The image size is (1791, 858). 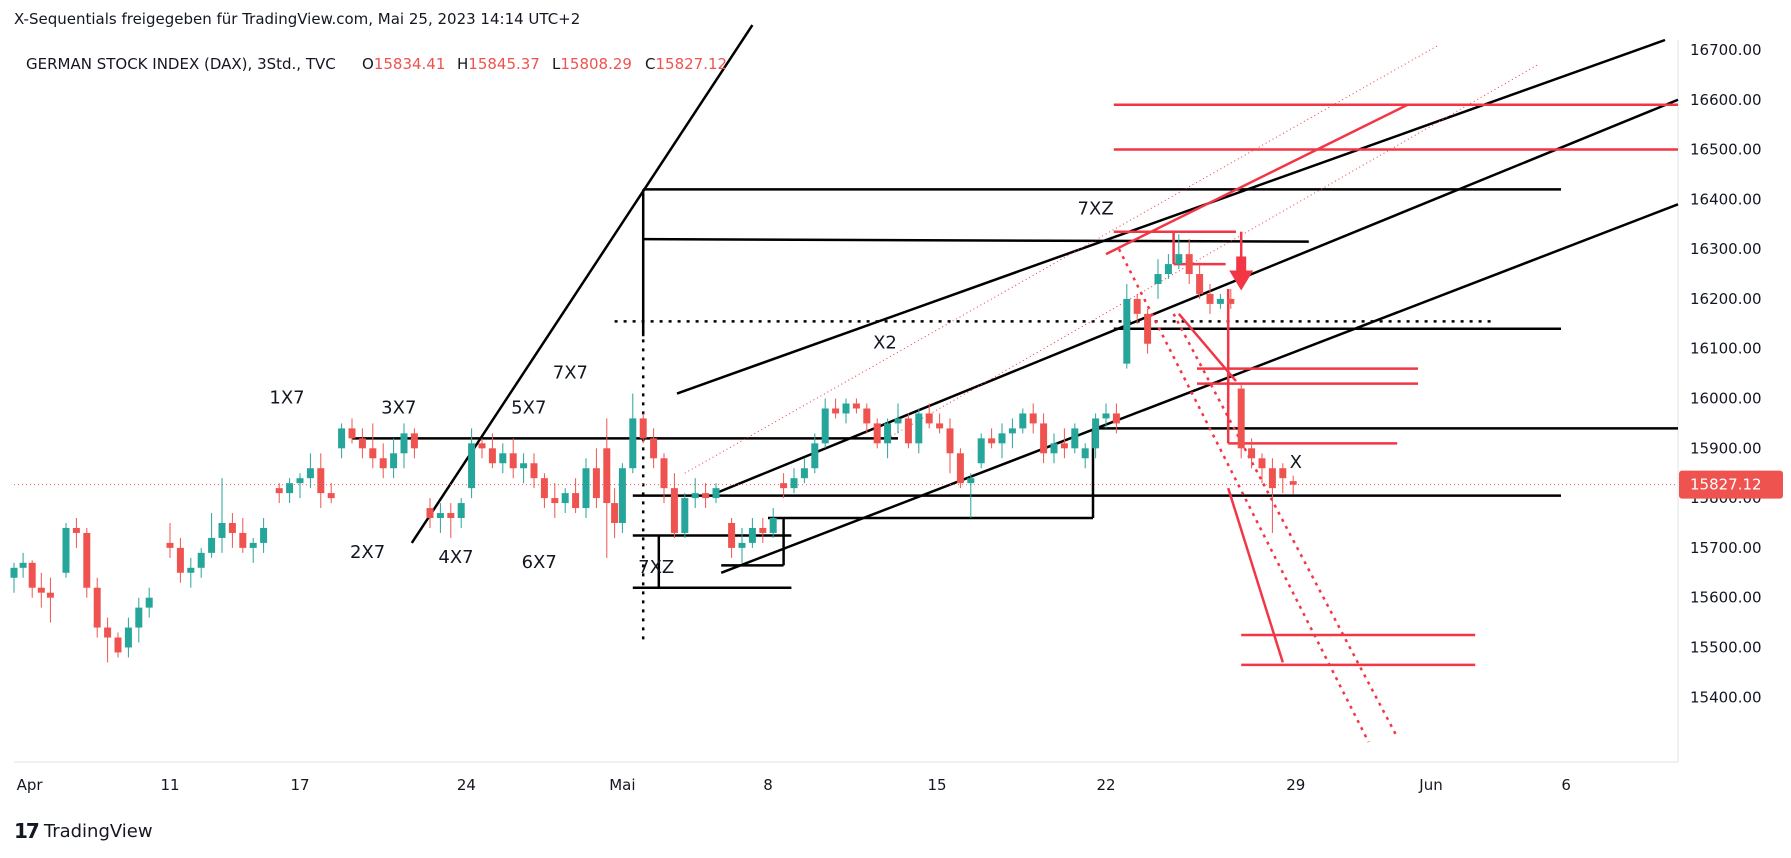 What do you see at coordinates (936, 785) in the screenshot?
I see `x-tick-label: 15` at bounding box center [936, 785].